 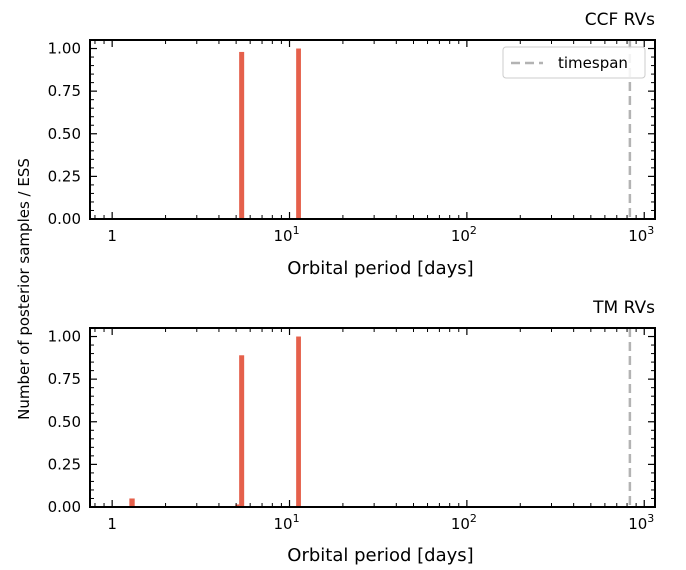 I want to click on subplot-title: CCF RVs, so click(x=620, y=20).